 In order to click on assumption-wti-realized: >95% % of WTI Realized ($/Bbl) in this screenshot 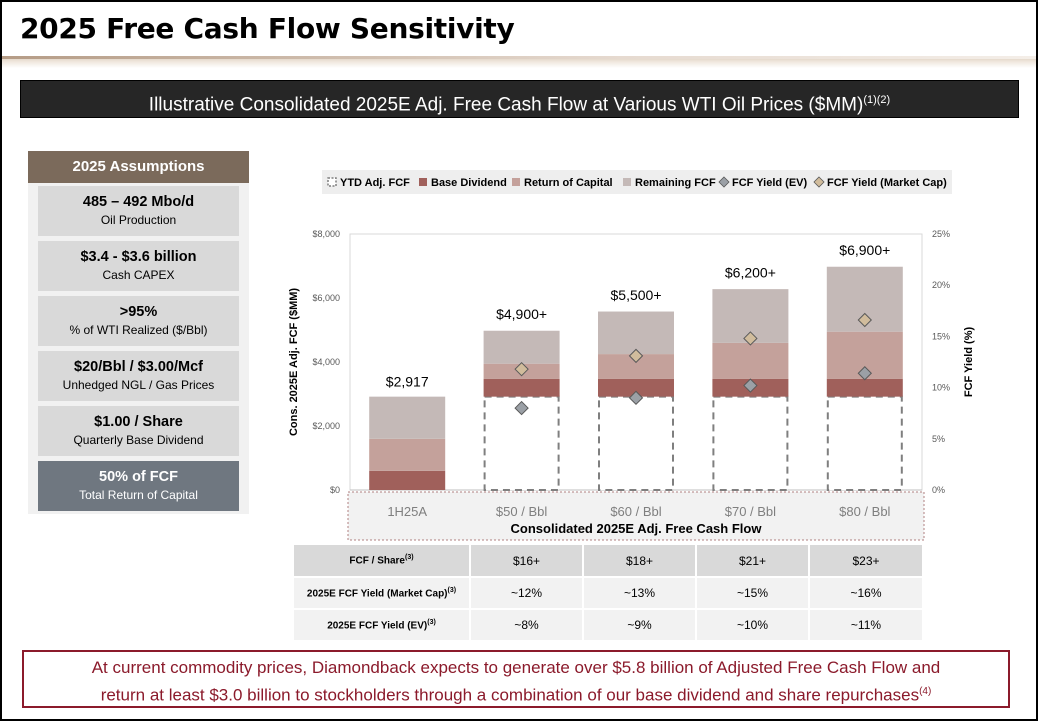, I will do `click(138, 321)`.